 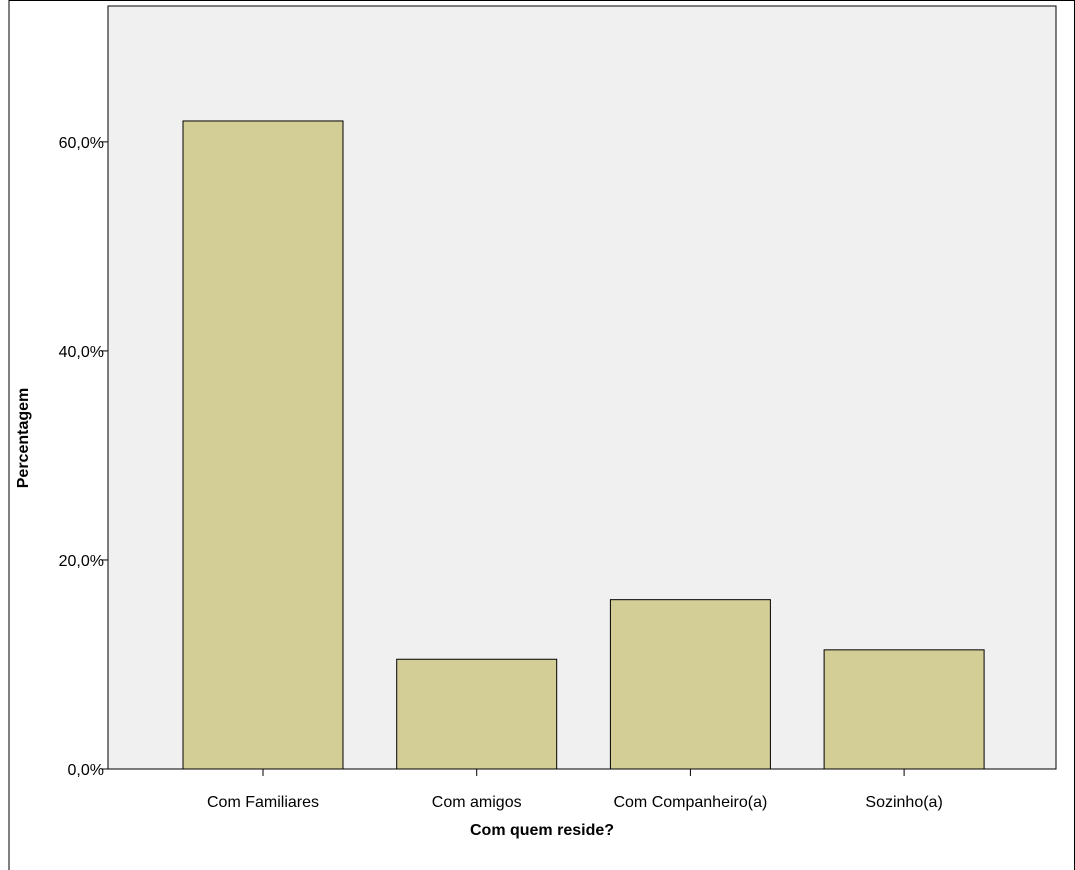 I want to click on x-tick-label: Sozinho(a), so click(x=903, y=802).